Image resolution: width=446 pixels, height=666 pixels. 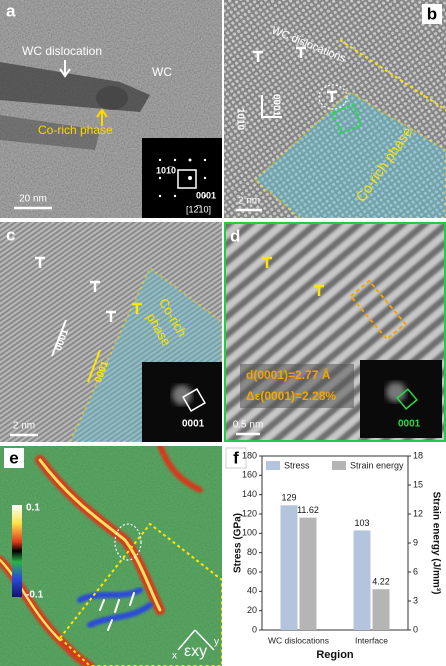 What do you see at coordinates (75, 130) in the screenshot?
I see `annotation: Co-rich phase` at bounding box center [75, 130].